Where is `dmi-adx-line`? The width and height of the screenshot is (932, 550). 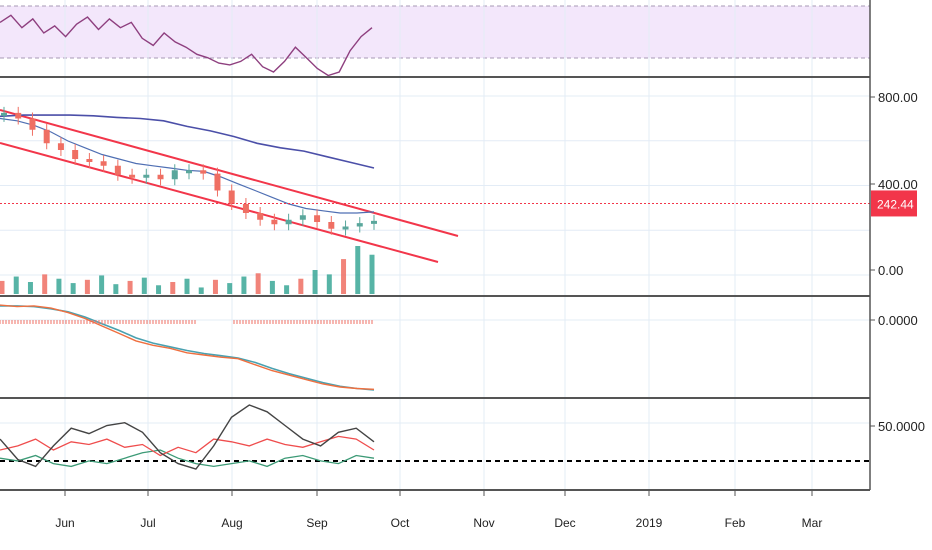
dmi-adx-line is located at coordinates (187, 437).